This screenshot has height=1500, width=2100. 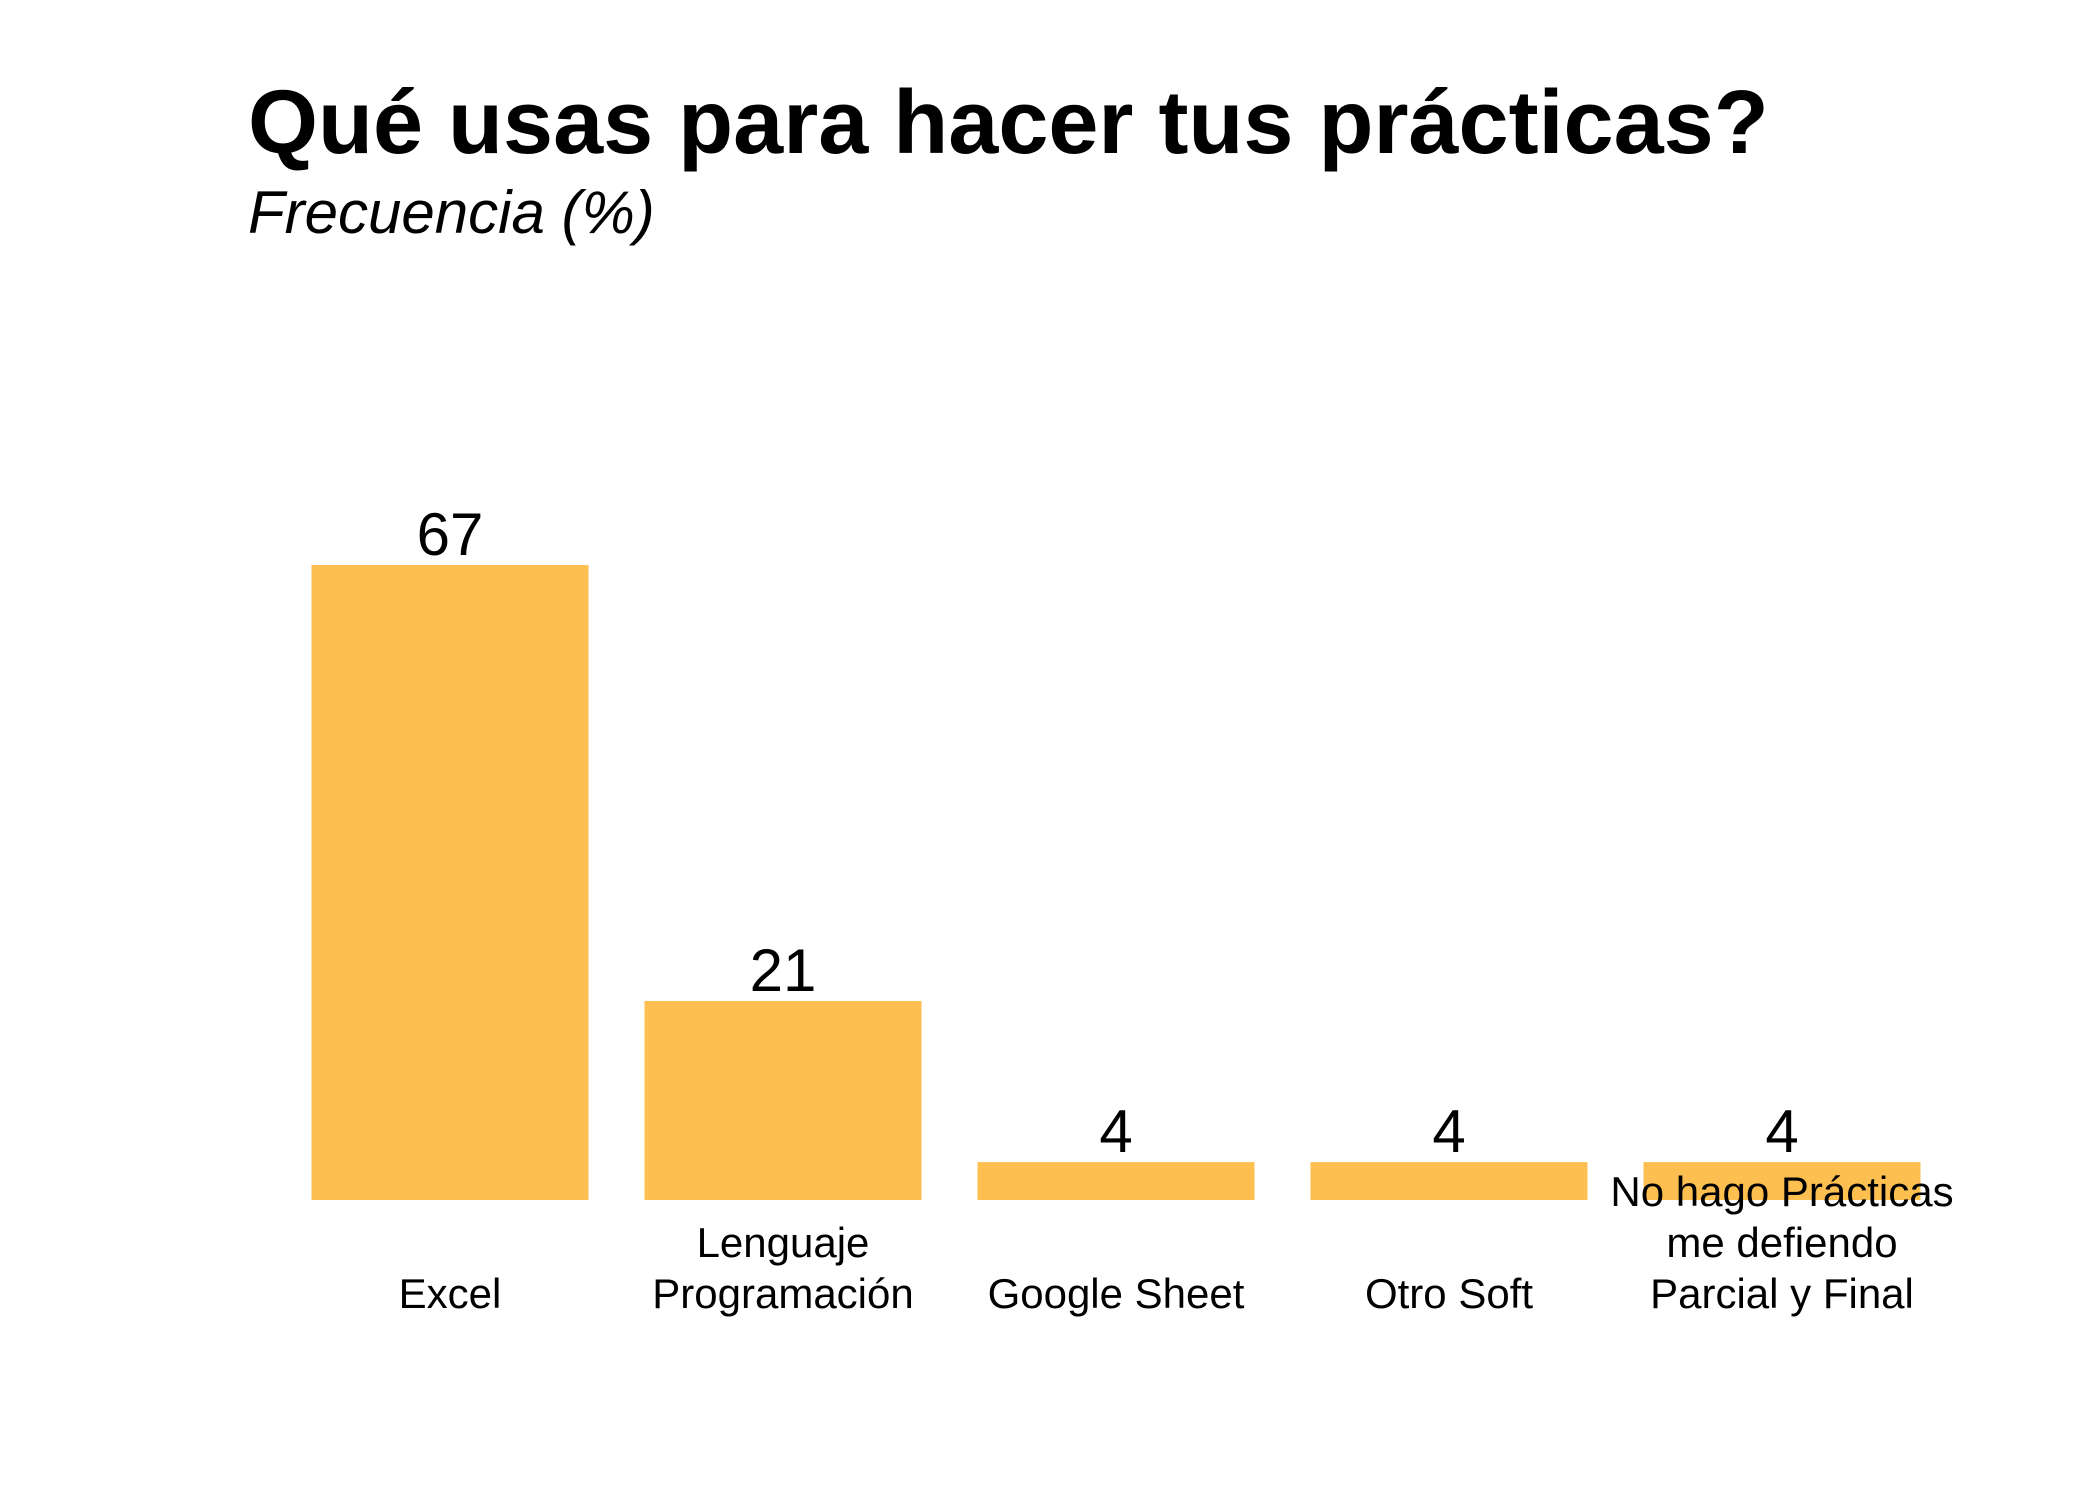 I want to click on category-label-otro-soft: Otro Soft, so click(x=1449, y=1293).